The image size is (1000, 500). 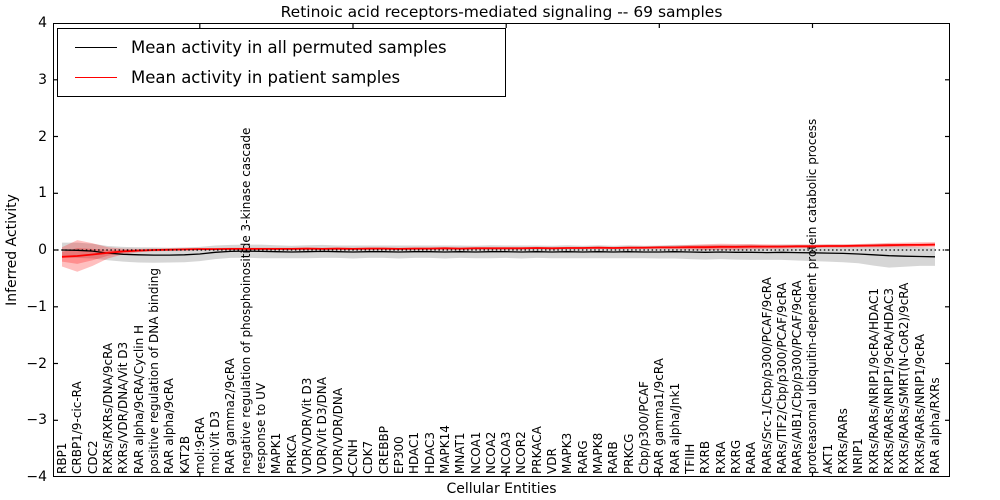 What do you see at coordinates (42, 193) in the screenshot?
I see `y-tick-label: 1` at bounding box center [42, 193].